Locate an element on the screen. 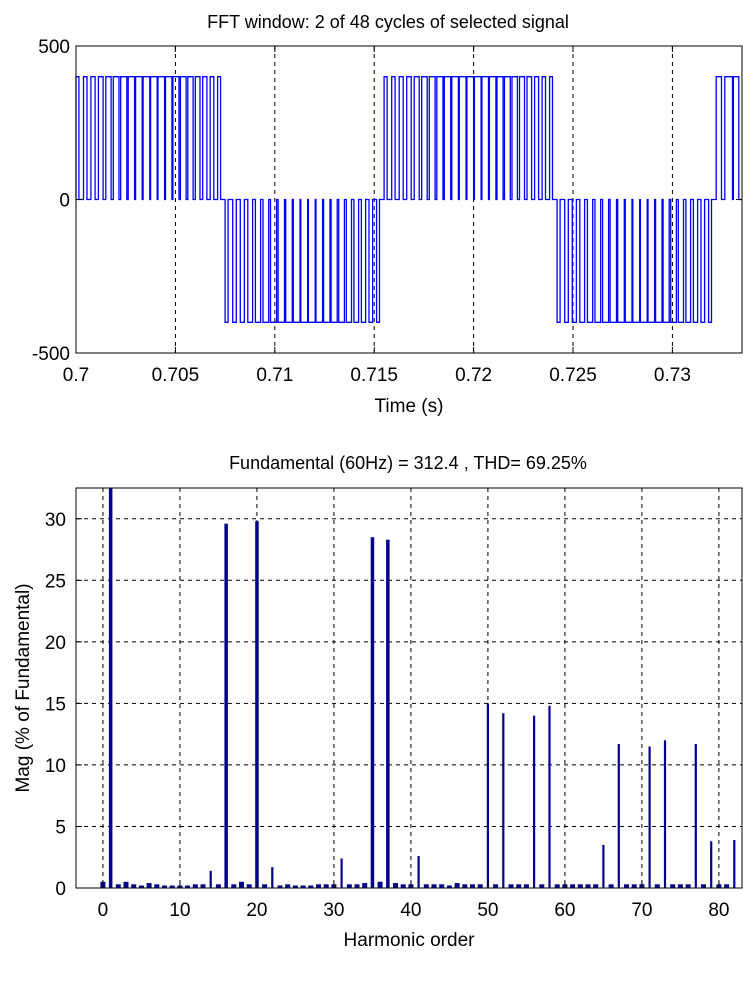 This screenshot has height=983, width=743. x-tick-label: 80 is located at coordinates (718, 910).